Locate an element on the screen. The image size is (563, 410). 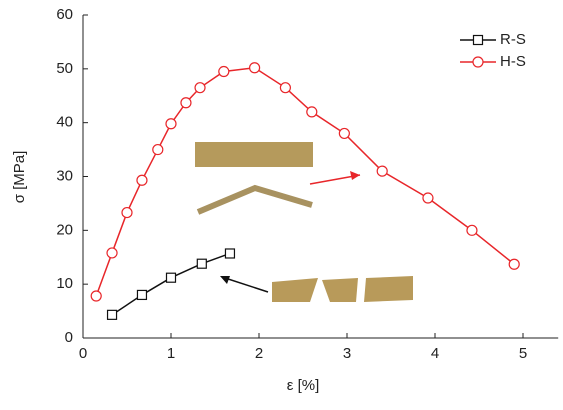
x-axis-label: ε [%] is located at coordinates (303, 385).